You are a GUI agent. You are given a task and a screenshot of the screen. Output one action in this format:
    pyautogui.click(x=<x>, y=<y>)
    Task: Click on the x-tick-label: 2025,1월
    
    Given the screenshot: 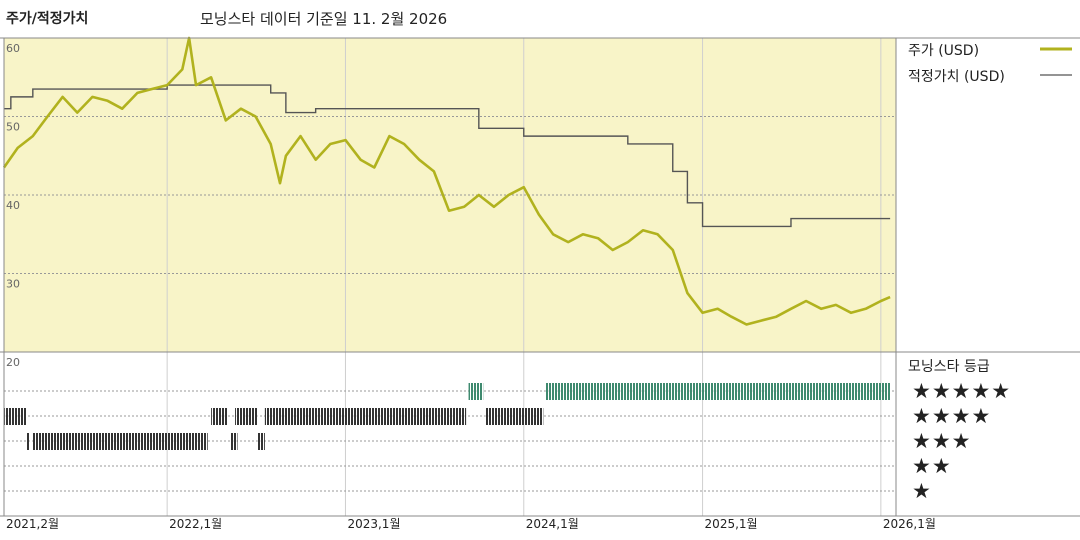 What is the action you would take?
    pyautogui.click(x=731, y=524)
    